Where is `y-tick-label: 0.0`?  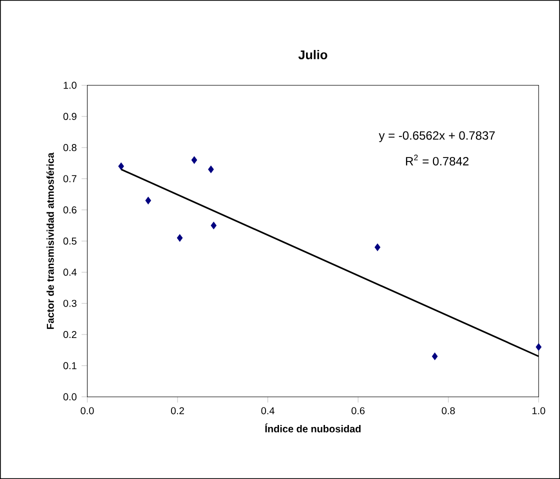 y-tick-label: 0.0 is located at coordinates (69, 396).